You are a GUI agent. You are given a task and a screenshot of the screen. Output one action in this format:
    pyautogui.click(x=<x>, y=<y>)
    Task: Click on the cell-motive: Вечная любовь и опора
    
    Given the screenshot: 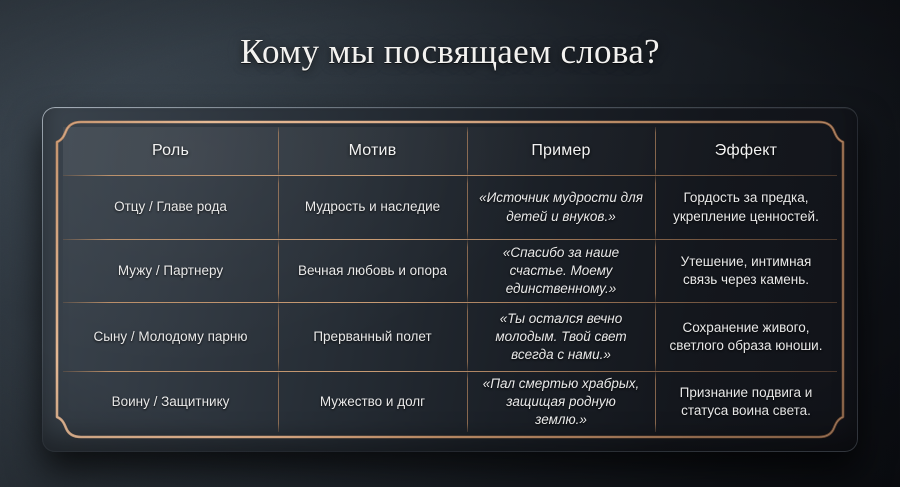 What is the action you would take?
    pyautogui.click(x=372, y=271)
    